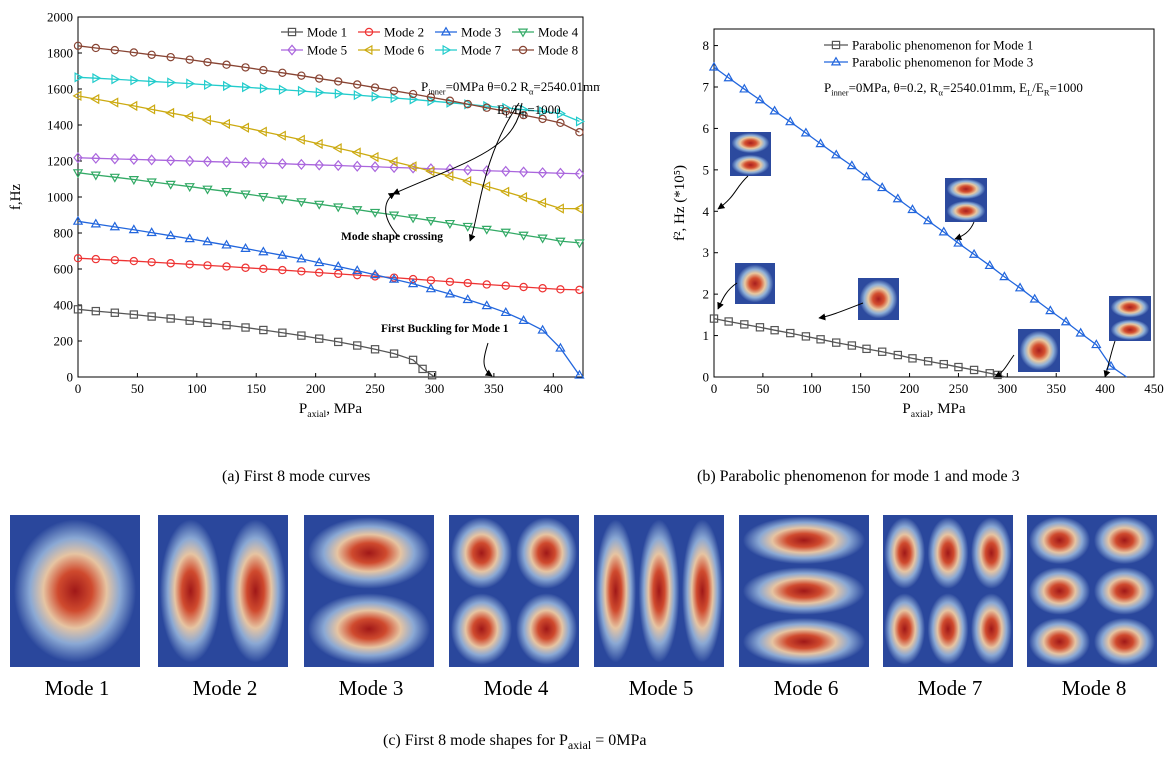 The height and width of the screenshot is (760, 1169). What do you see at coordinates (457, 148) in the screenshot?
I see `arrow-to-crossing-upper` at bounding box center [457, 148].